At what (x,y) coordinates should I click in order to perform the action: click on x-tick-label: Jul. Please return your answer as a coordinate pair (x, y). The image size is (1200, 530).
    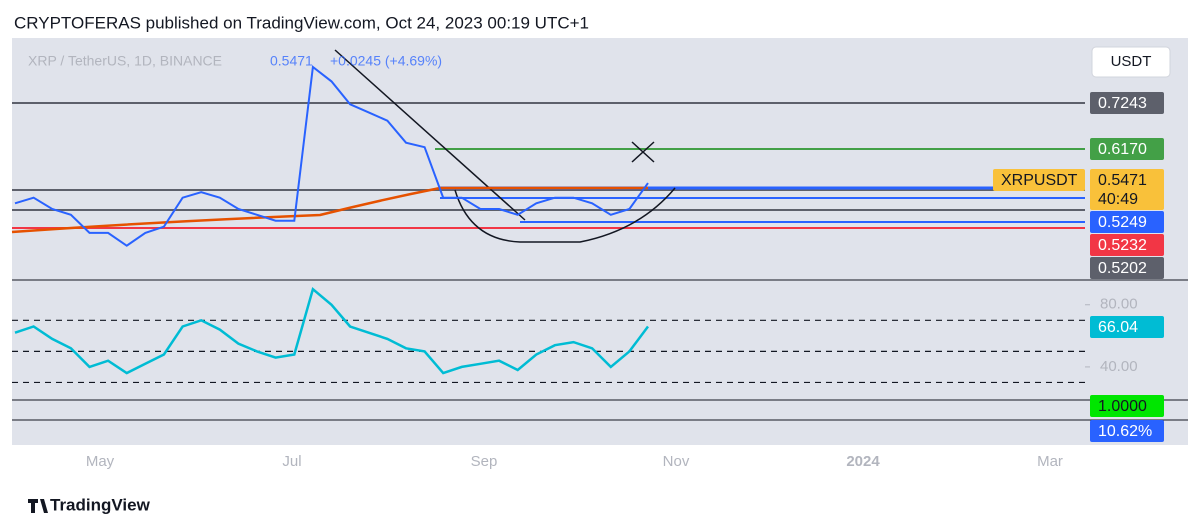
    Looking at the image, I should click on (291, 461).